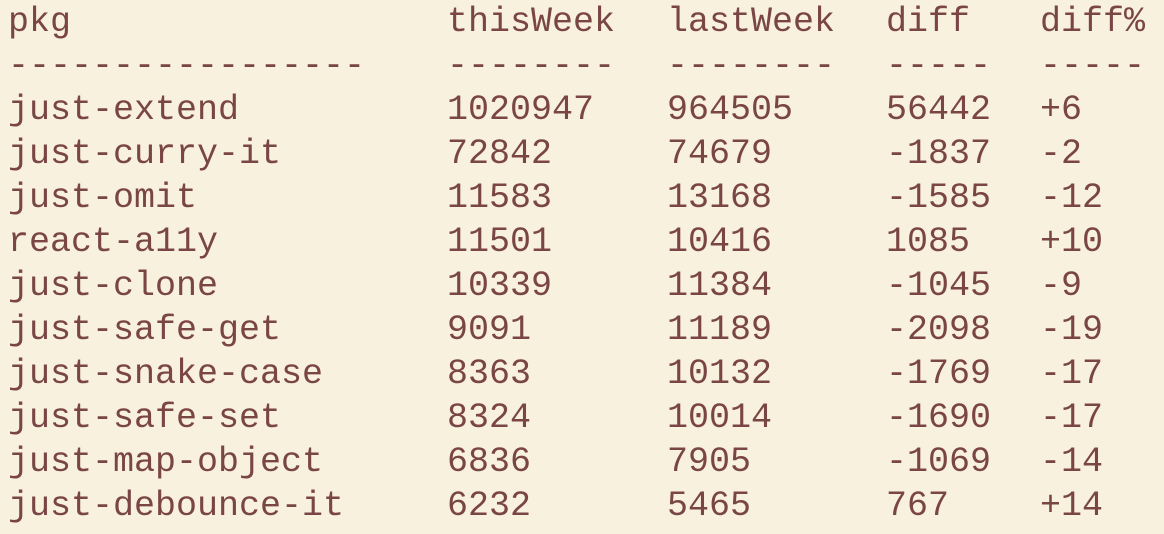 Image resolution: width=1164 pixels, height=534 pixels. What do you see at coordinates (103, 198) in the screenshot?
I see `cell-pkg: just-omit` at bounding box center [103, 198].